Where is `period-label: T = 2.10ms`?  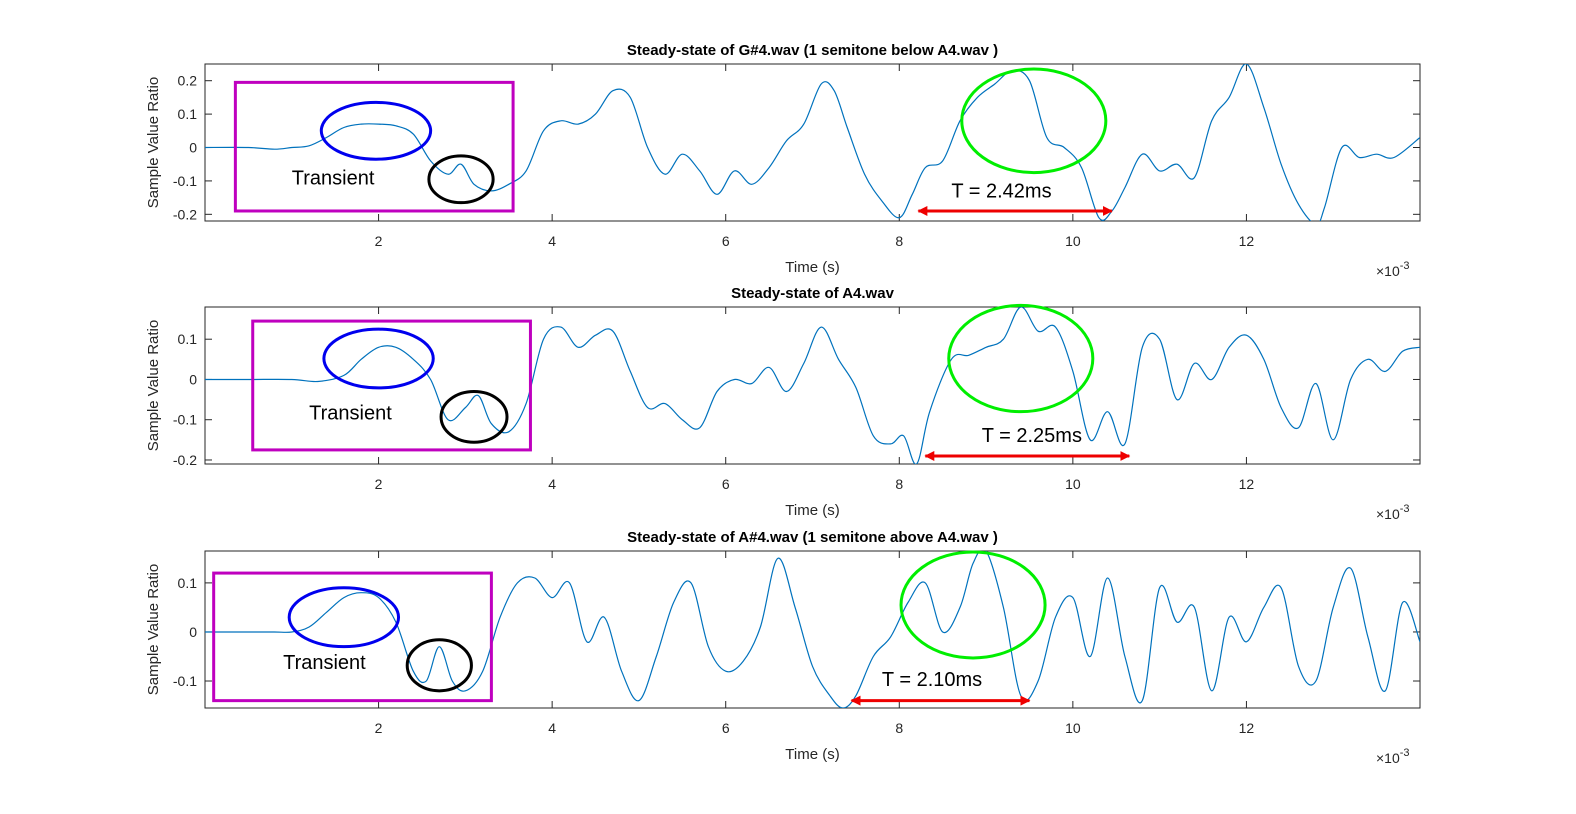 period-label: T = 2.10ms is located at coordinates (932, 680).